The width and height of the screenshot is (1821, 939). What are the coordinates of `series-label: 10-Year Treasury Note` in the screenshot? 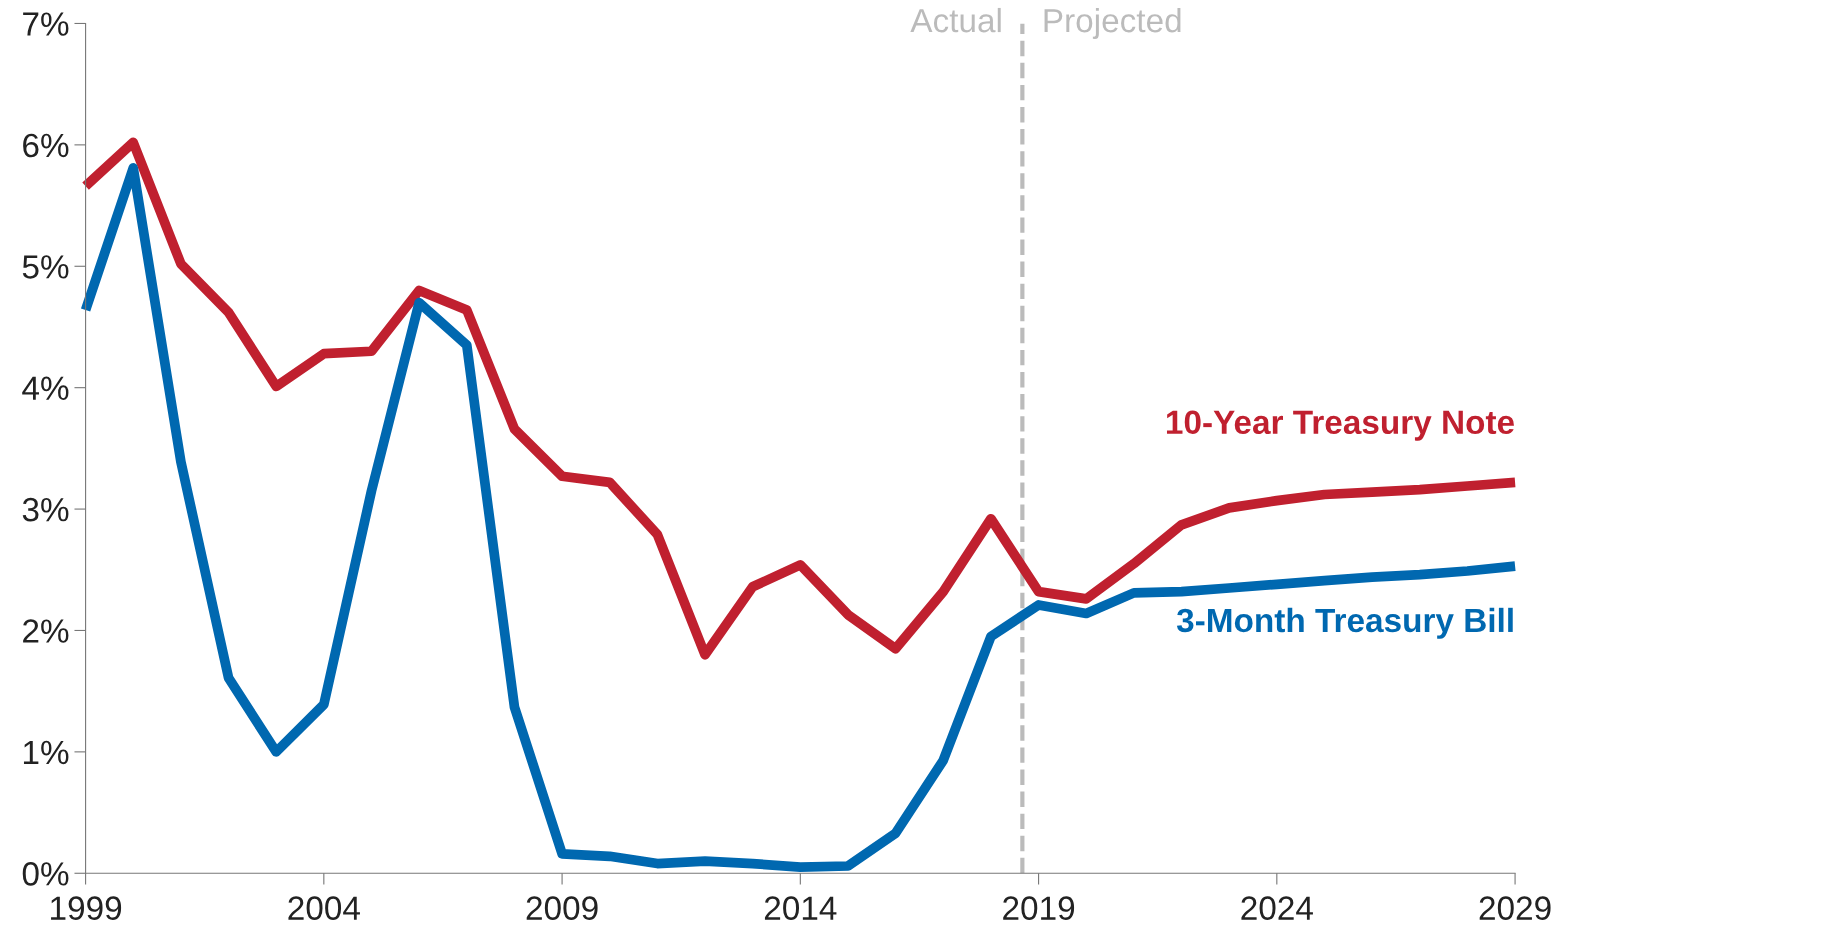 It's located at (1340, 425).